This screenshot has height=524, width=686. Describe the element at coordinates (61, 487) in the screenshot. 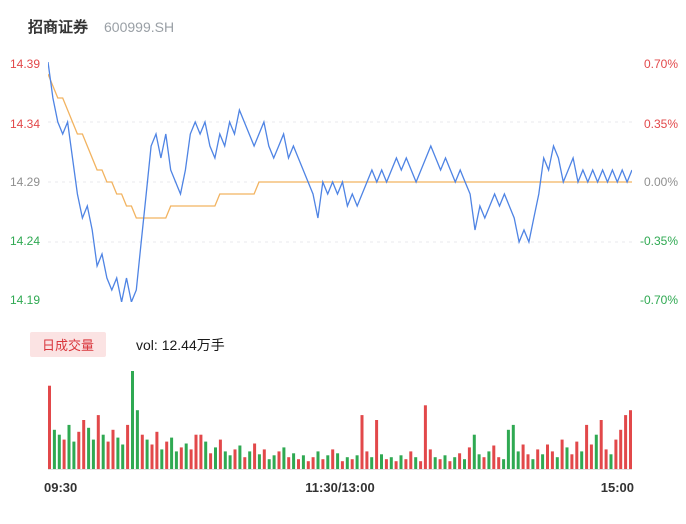

I see `x-tick-open: 09:30` at that location.